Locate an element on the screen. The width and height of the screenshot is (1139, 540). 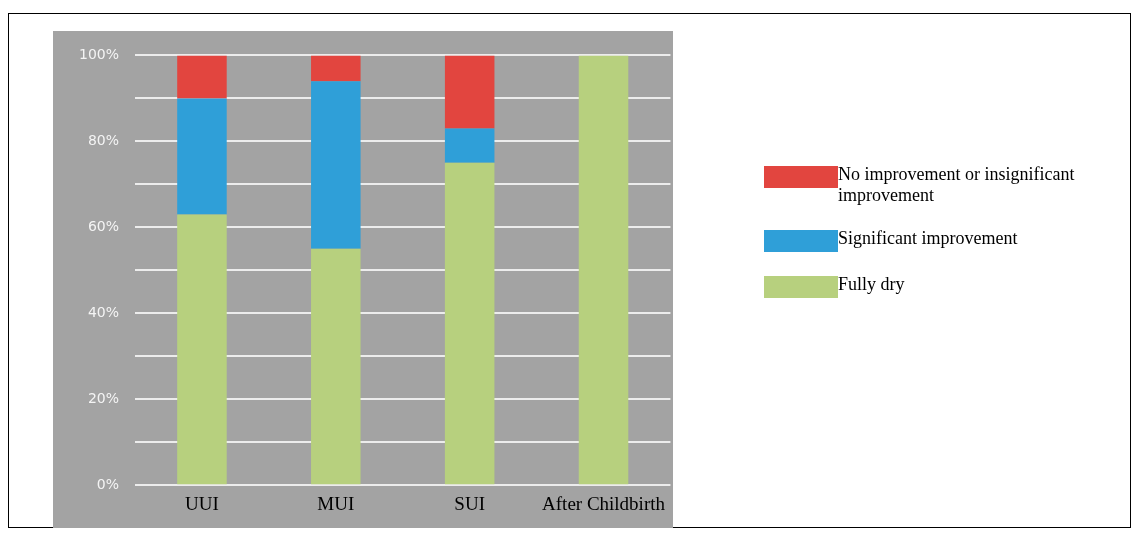
y-tick-label: 80% is located at coordinates (103, 140).